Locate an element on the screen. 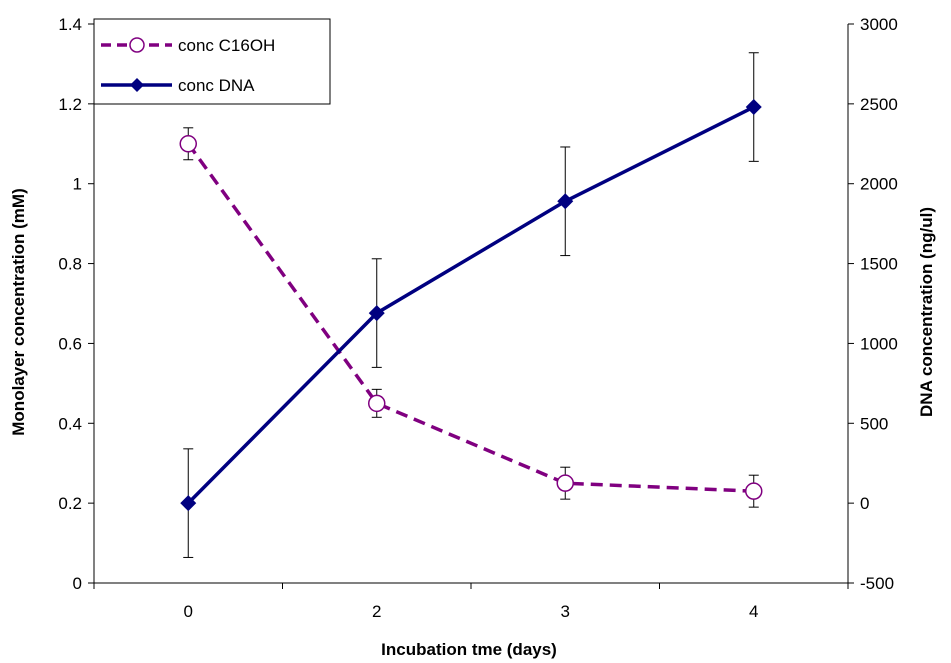 This screenshot has height=663, width=951. x-tick-label: 3 is located at coordinates (565, 611).